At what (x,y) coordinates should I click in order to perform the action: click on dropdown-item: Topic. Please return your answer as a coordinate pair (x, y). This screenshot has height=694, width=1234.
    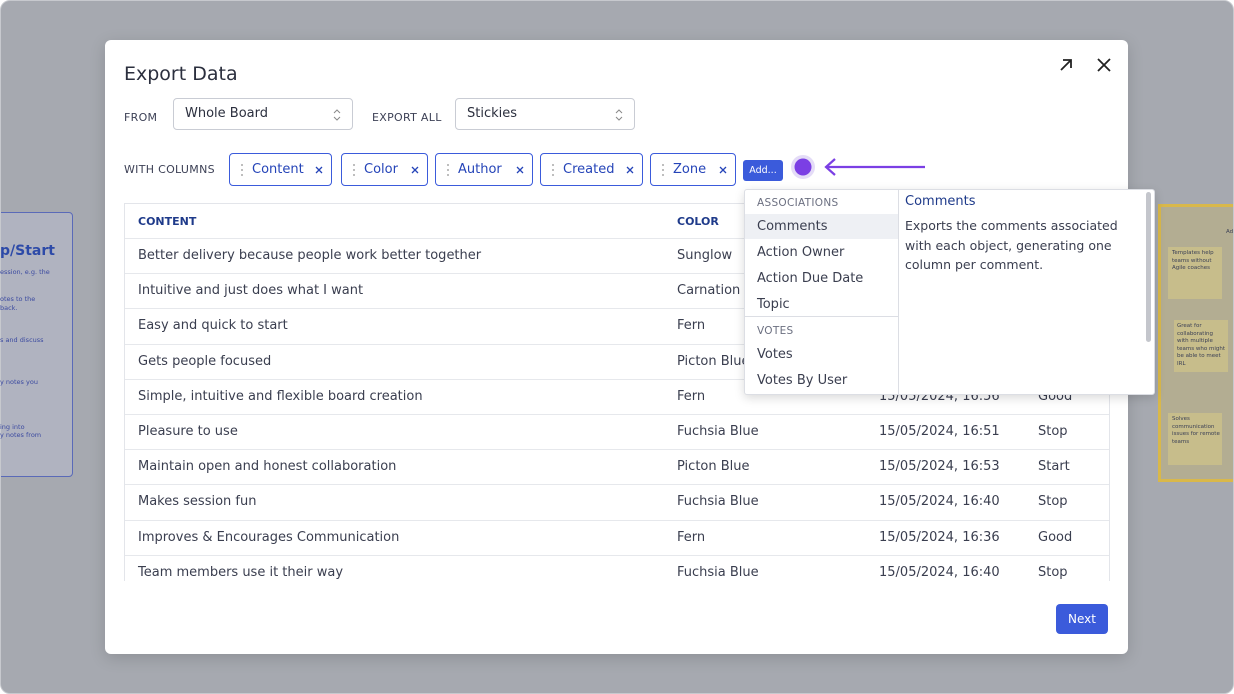
    Looking at the image, I should click on (773, 304).